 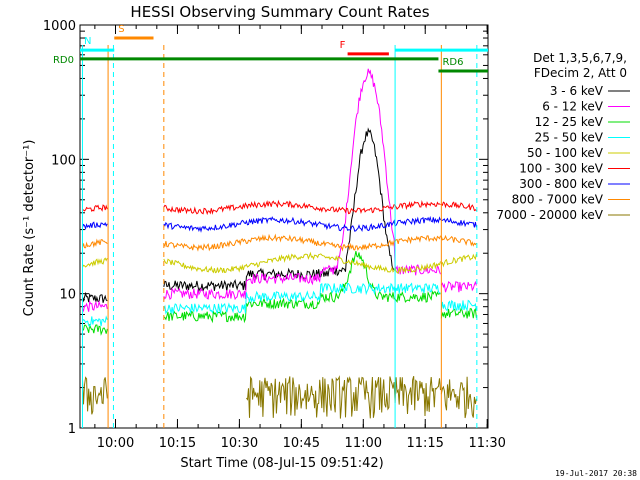 I want to click on y-tick-label: 1, so click(x=72, y=429).